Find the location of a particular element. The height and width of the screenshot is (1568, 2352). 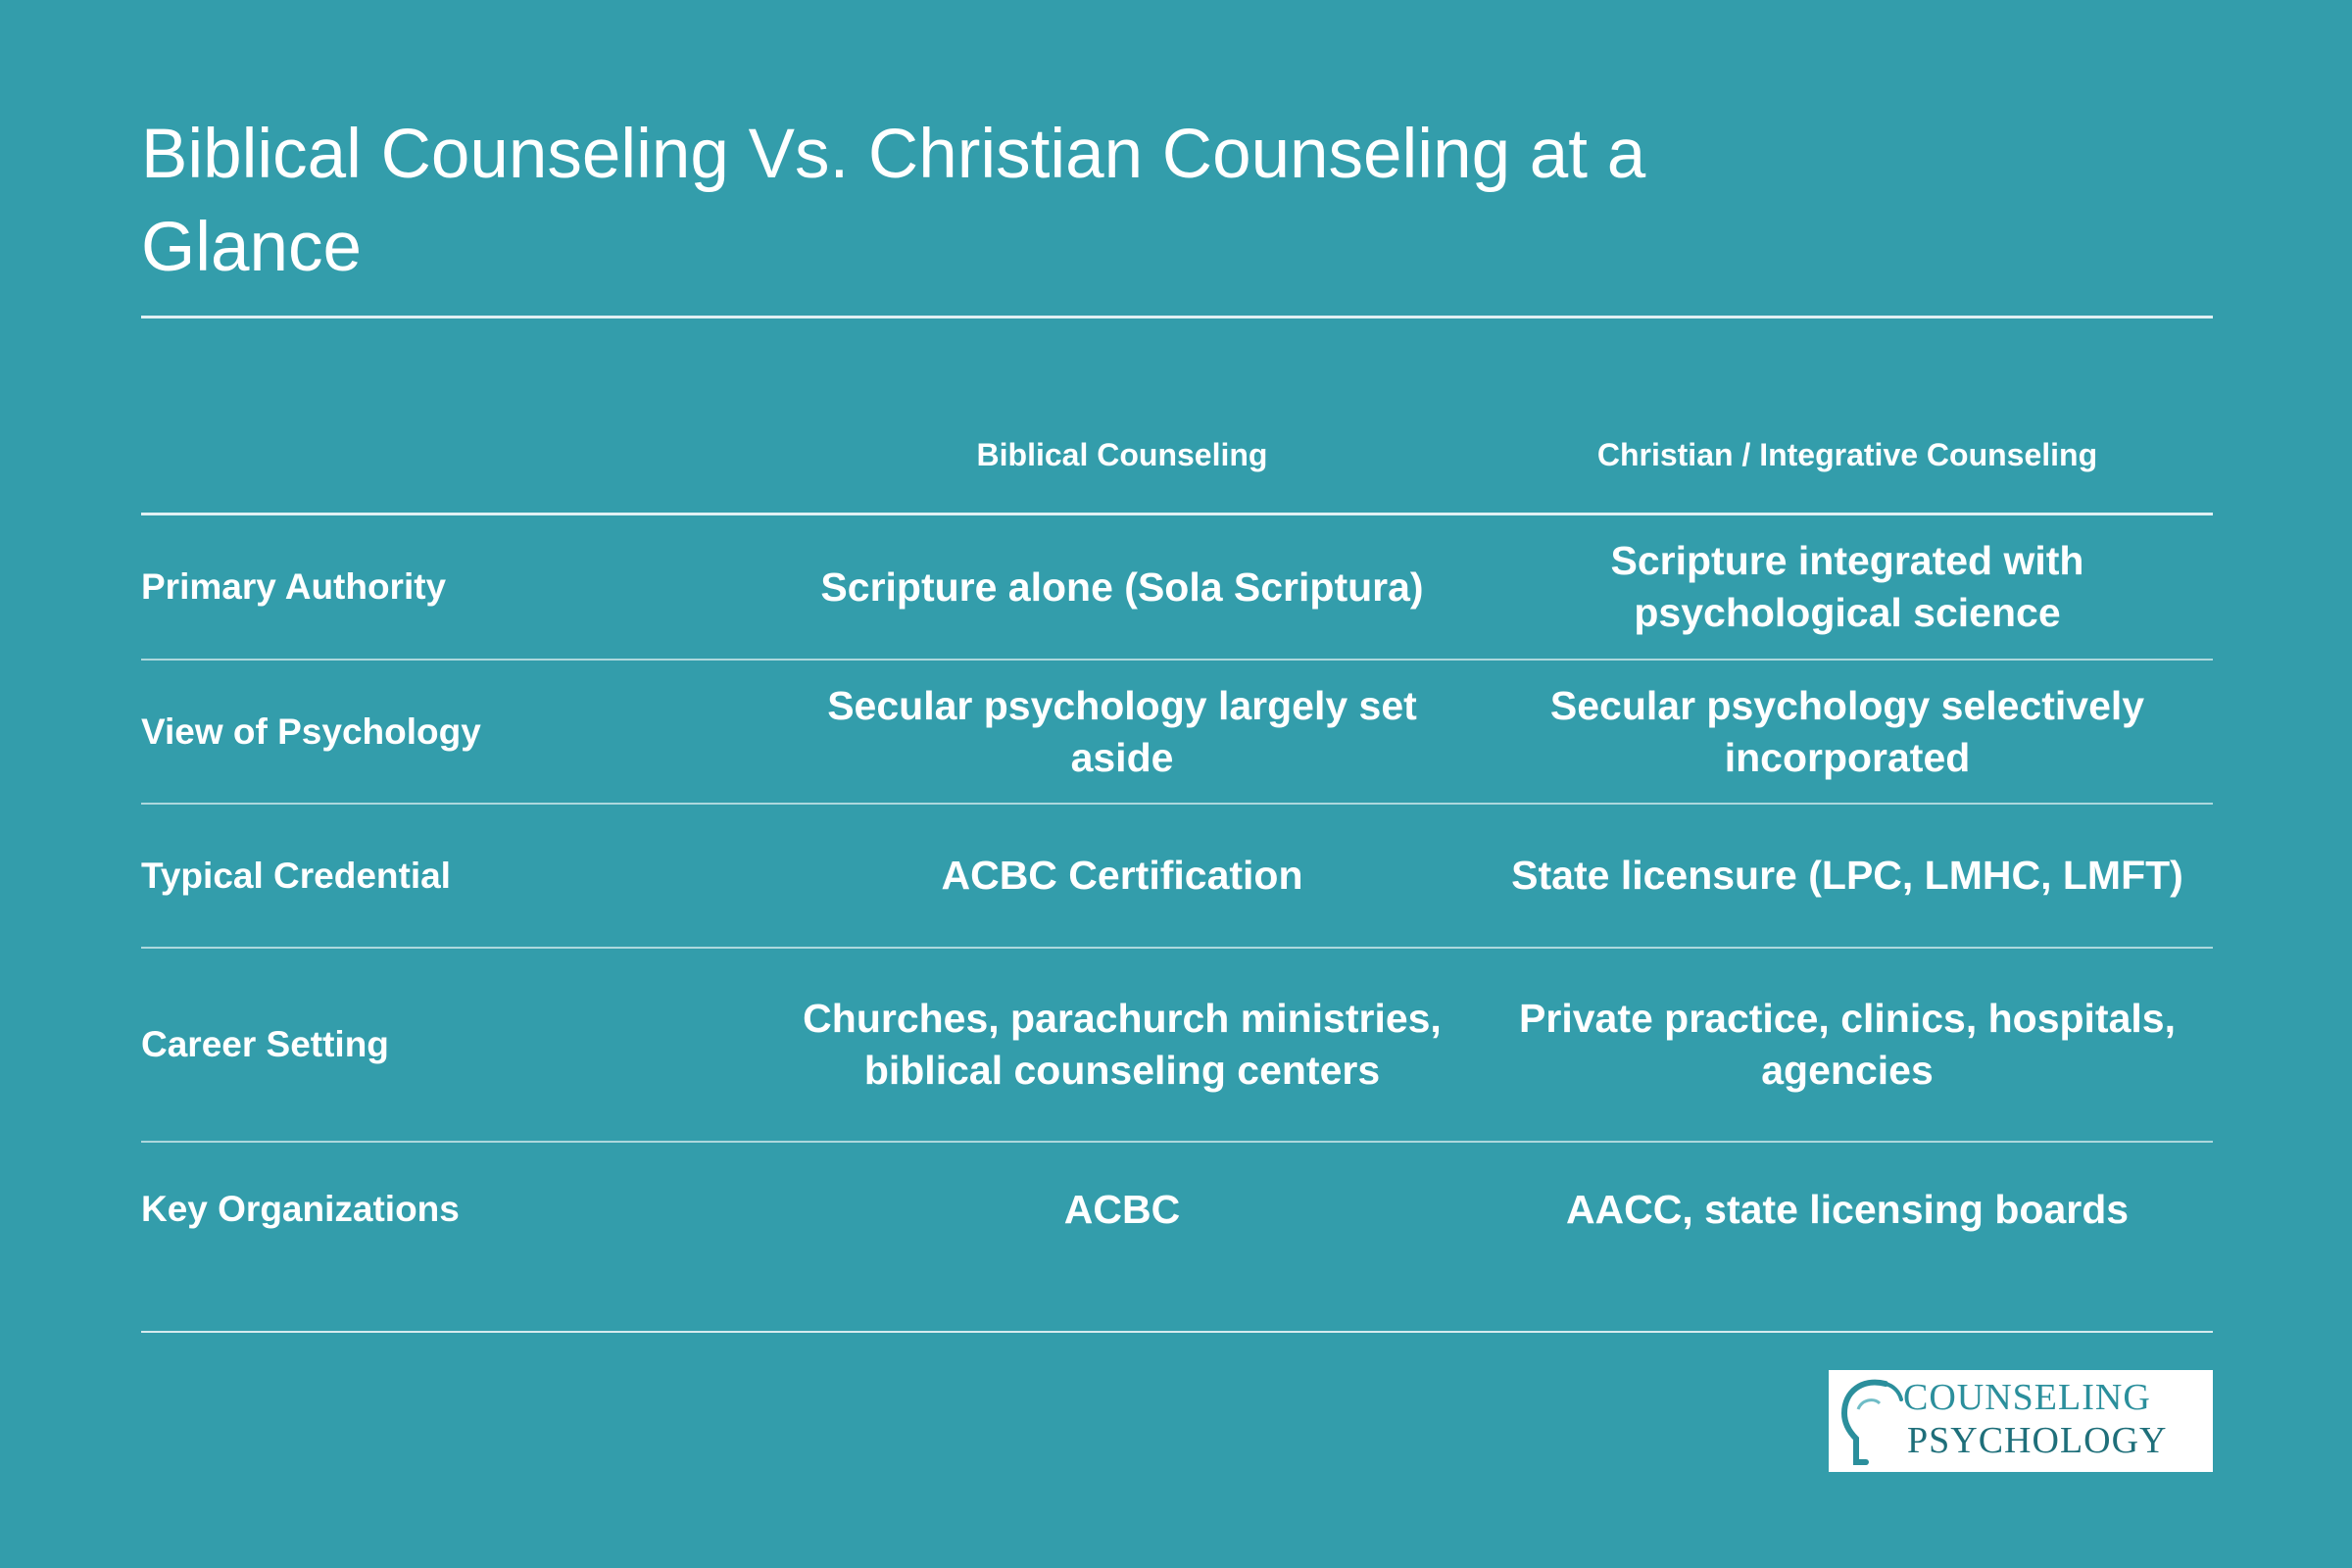

head-profile-icon is located at coordinates (1871, 1422).